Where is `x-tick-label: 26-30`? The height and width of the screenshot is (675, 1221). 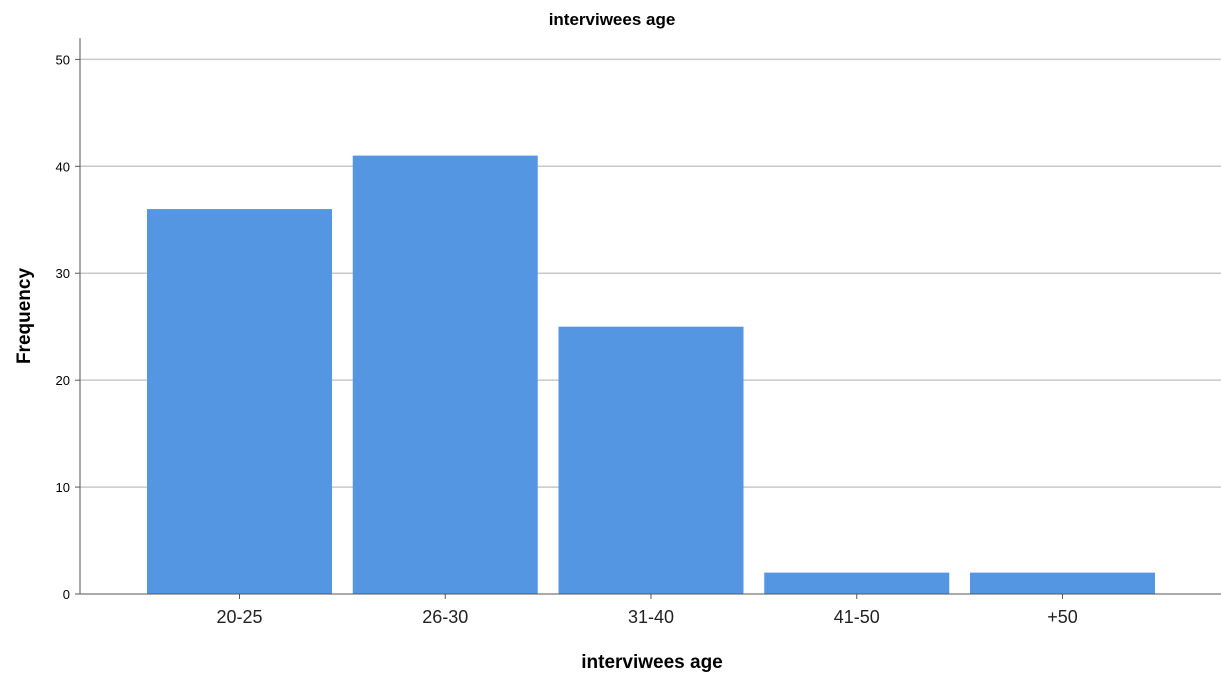
x-tick-label: 26-30 is located at coordinates (445, 617).